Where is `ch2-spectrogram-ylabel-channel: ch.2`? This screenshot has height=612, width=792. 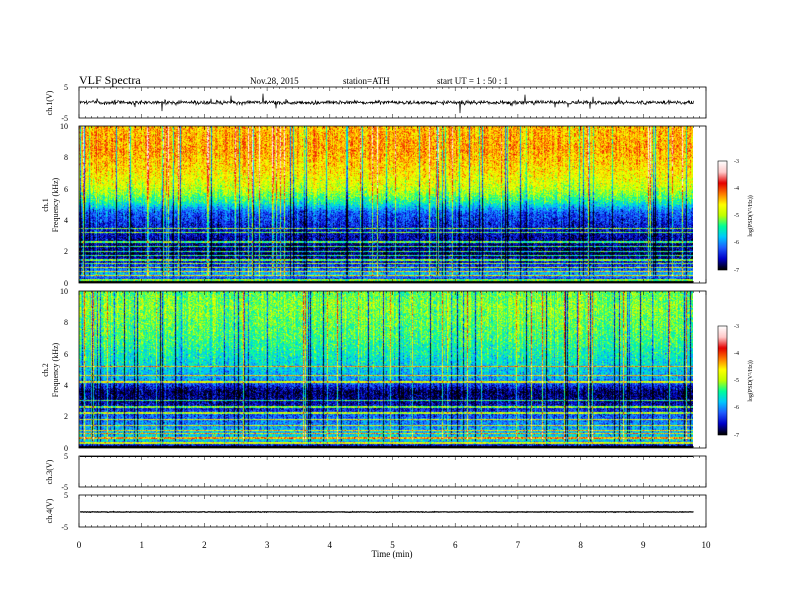
ch2-spectrogram-ylabel-channel: ch.2 is located at coordinates (45, 370).